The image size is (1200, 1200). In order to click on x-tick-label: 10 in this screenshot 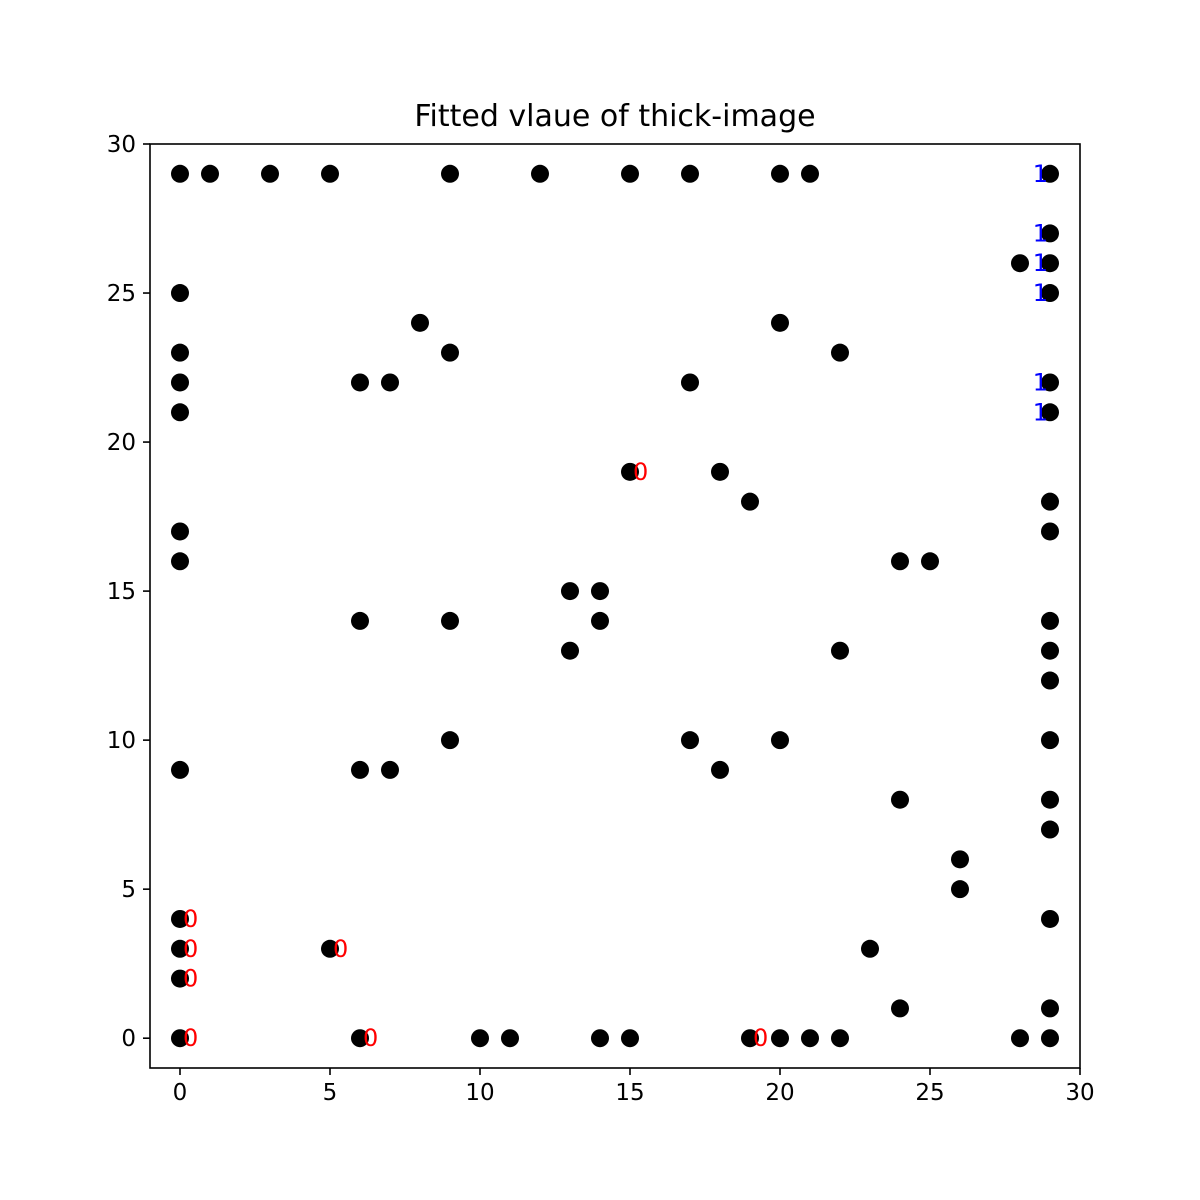, I will do `click(479, 1093)`.